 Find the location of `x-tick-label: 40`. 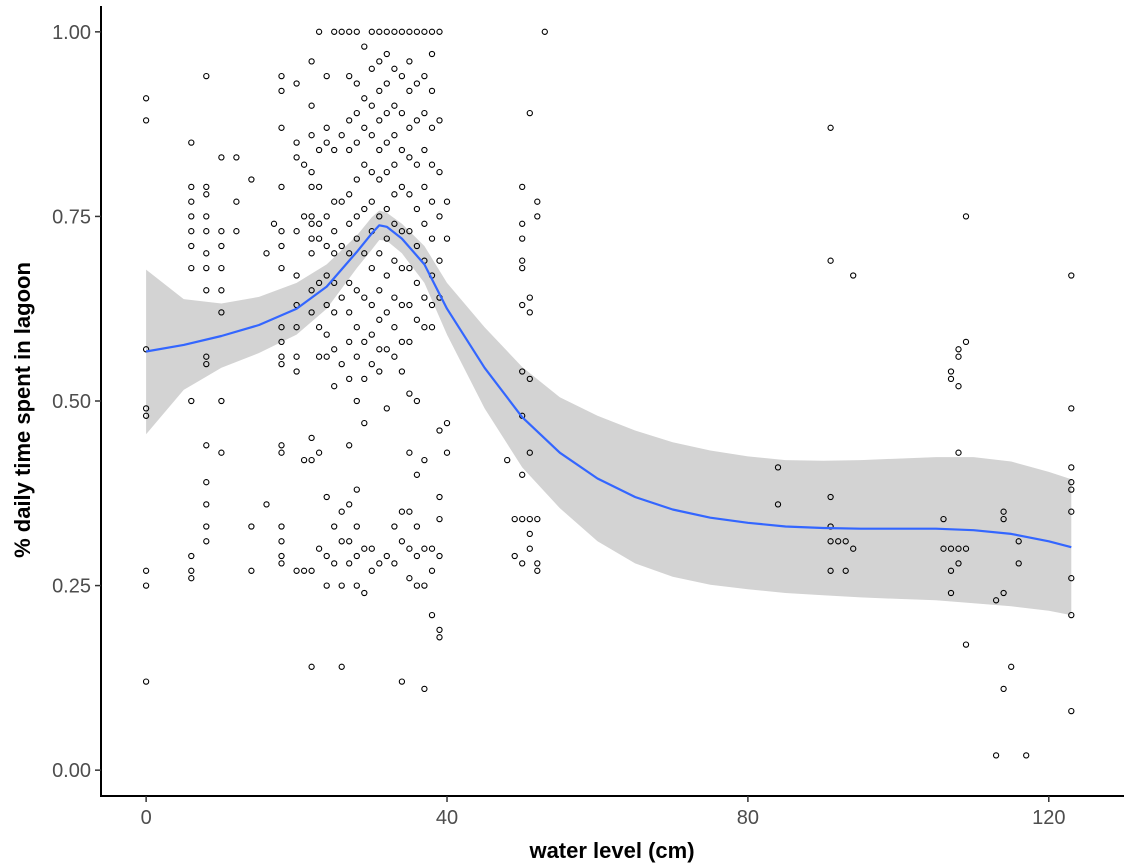

x-tick-label: 40 is located at coordinates (447, 818).